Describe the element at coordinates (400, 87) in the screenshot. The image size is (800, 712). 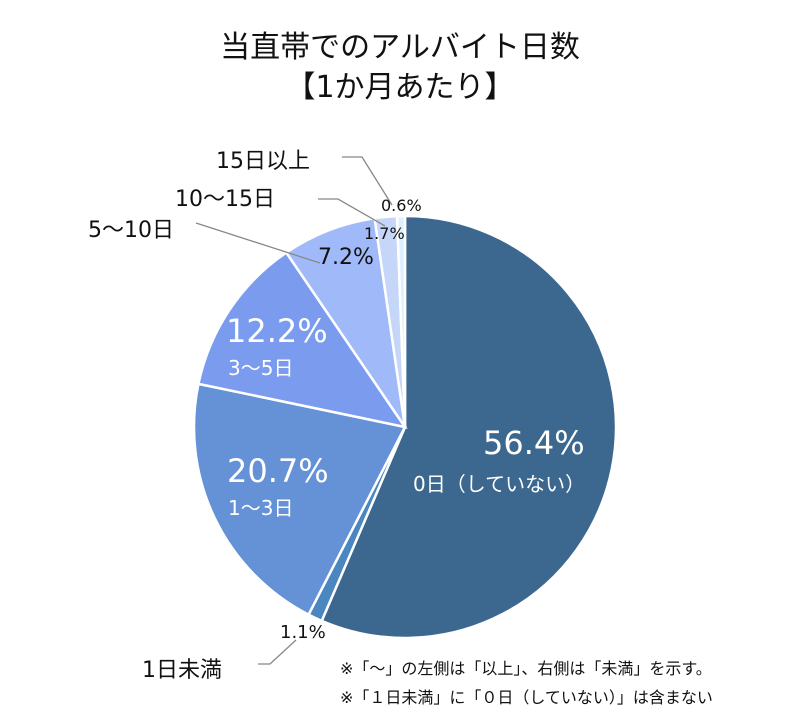
I see `chart-subtitle: 【1か月あたり】` at that location.